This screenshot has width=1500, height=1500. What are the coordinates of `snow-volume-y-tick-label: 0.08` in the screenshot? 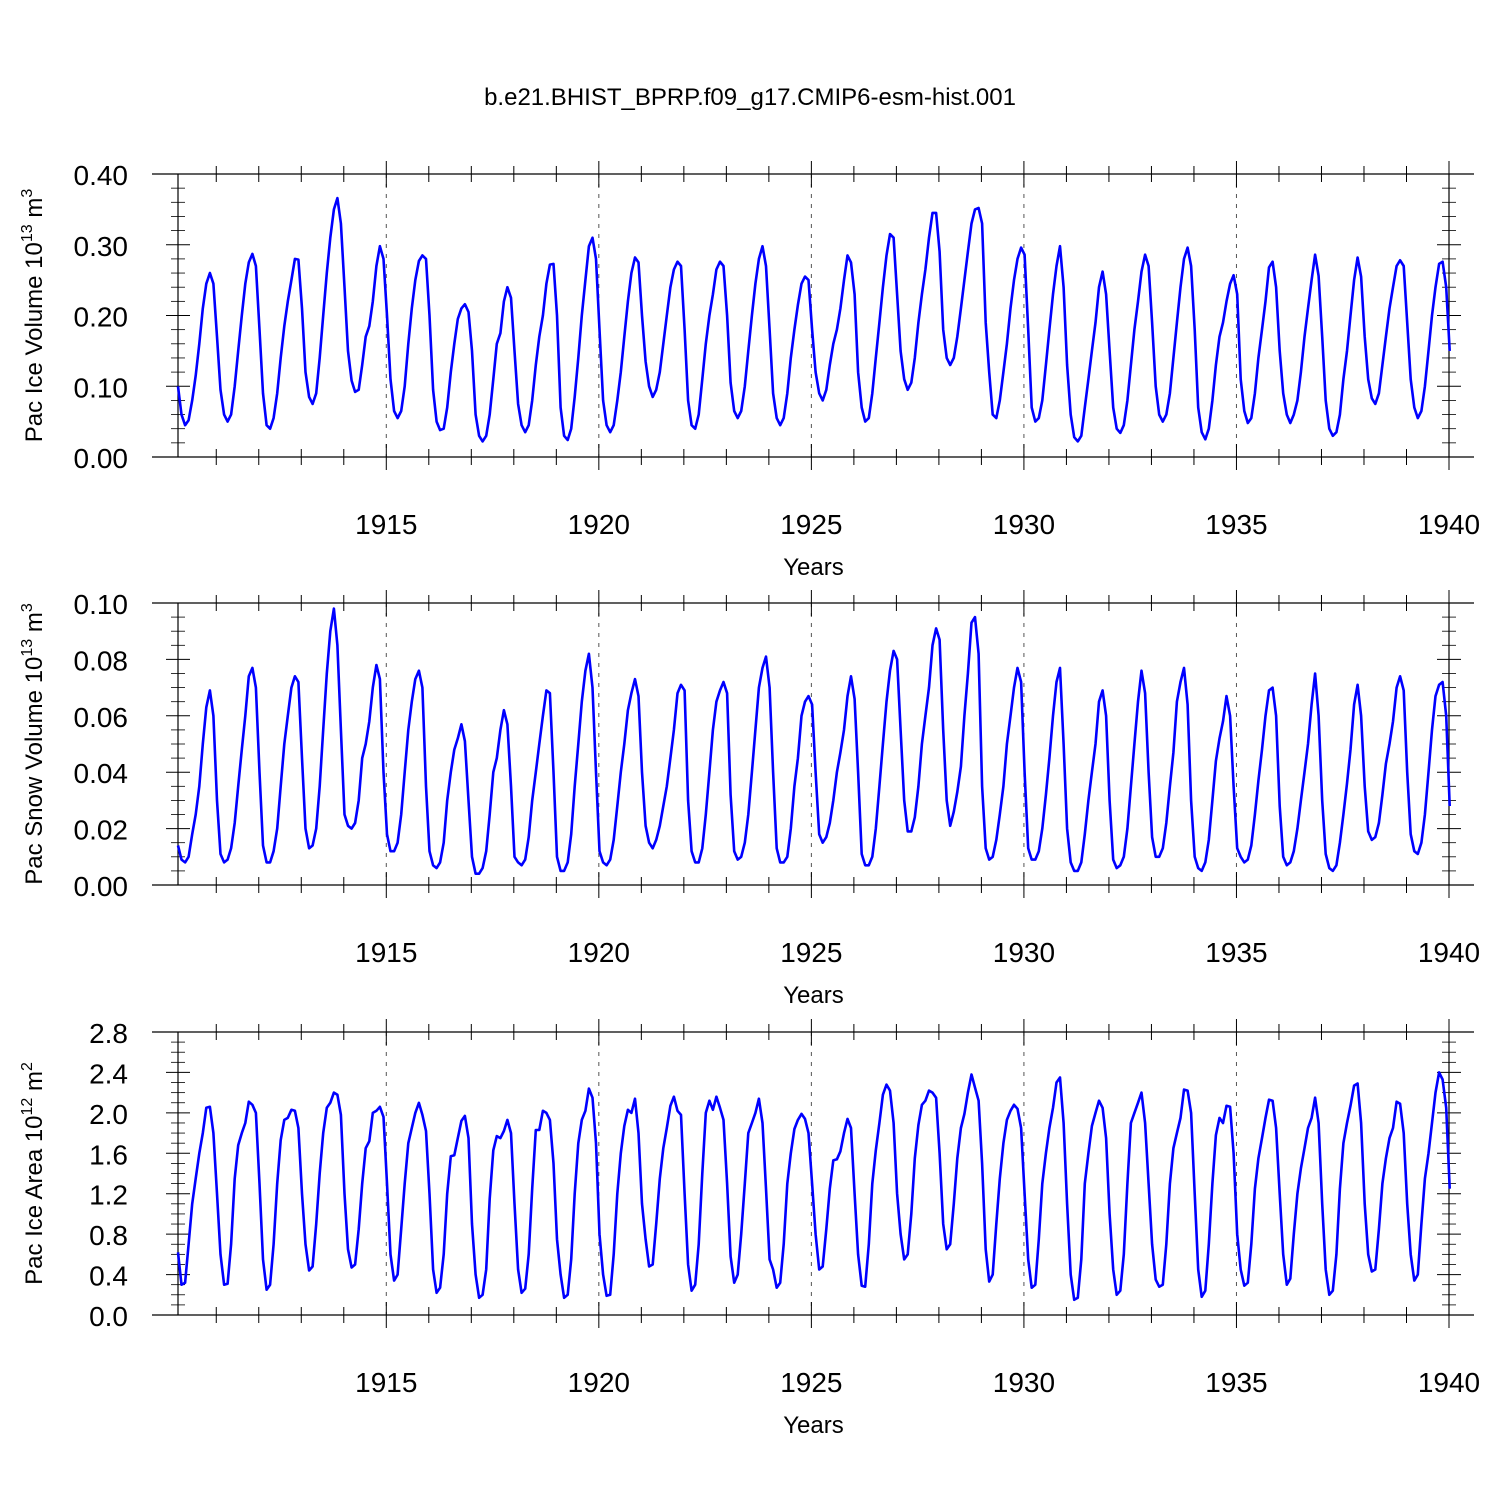 It's located at (101, 660).